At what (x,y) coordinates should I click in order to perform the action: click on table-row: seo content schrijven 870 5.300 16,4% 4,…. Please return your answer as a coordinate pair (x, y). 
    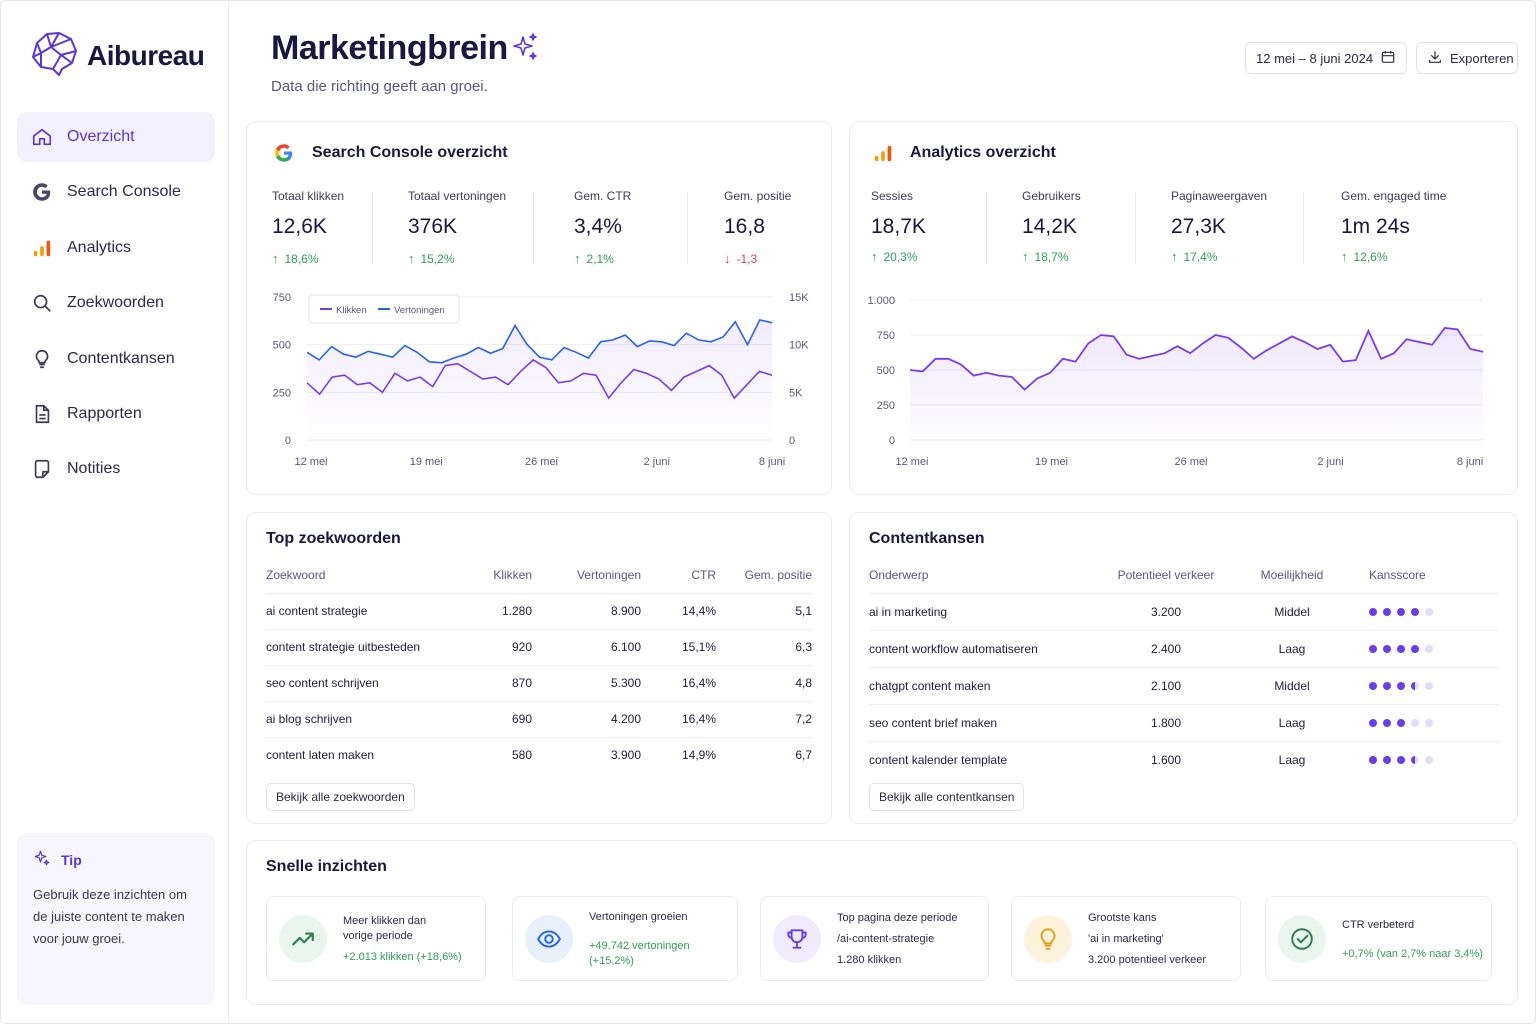
    Looking at the image, I should click on (539, 683).